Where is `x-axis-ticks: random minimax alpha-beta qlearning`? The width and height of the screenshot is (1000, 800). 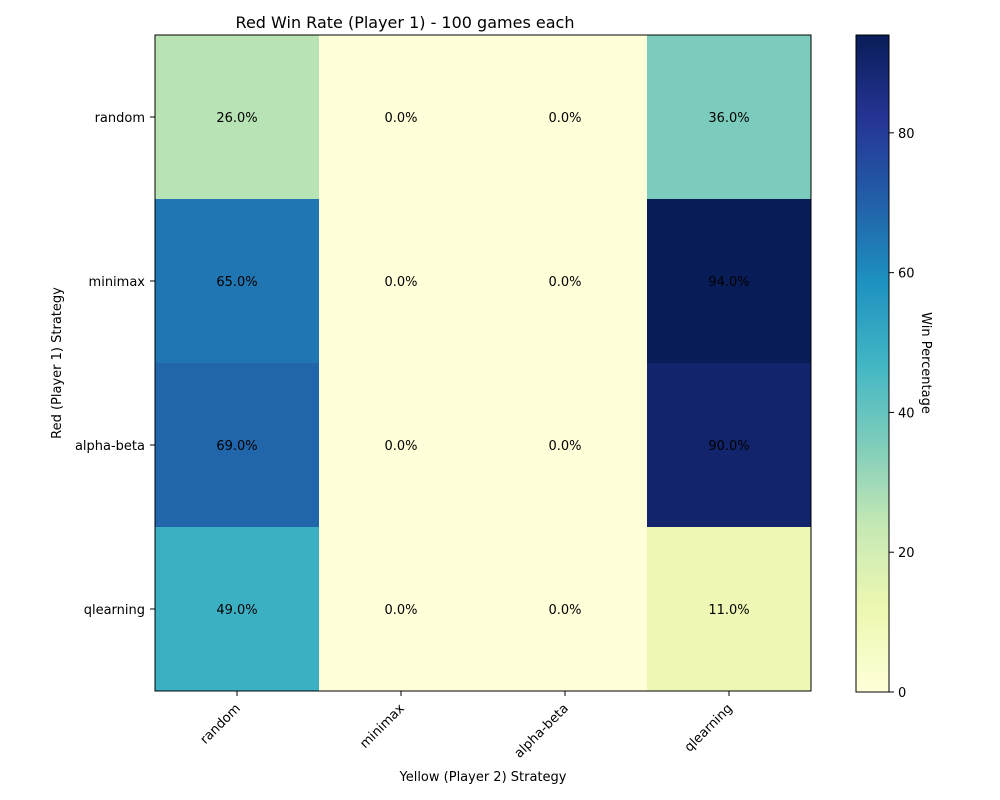 x-axis-ticks: random minimax alpha-beta qlearning is located at coordinates (467, 726).